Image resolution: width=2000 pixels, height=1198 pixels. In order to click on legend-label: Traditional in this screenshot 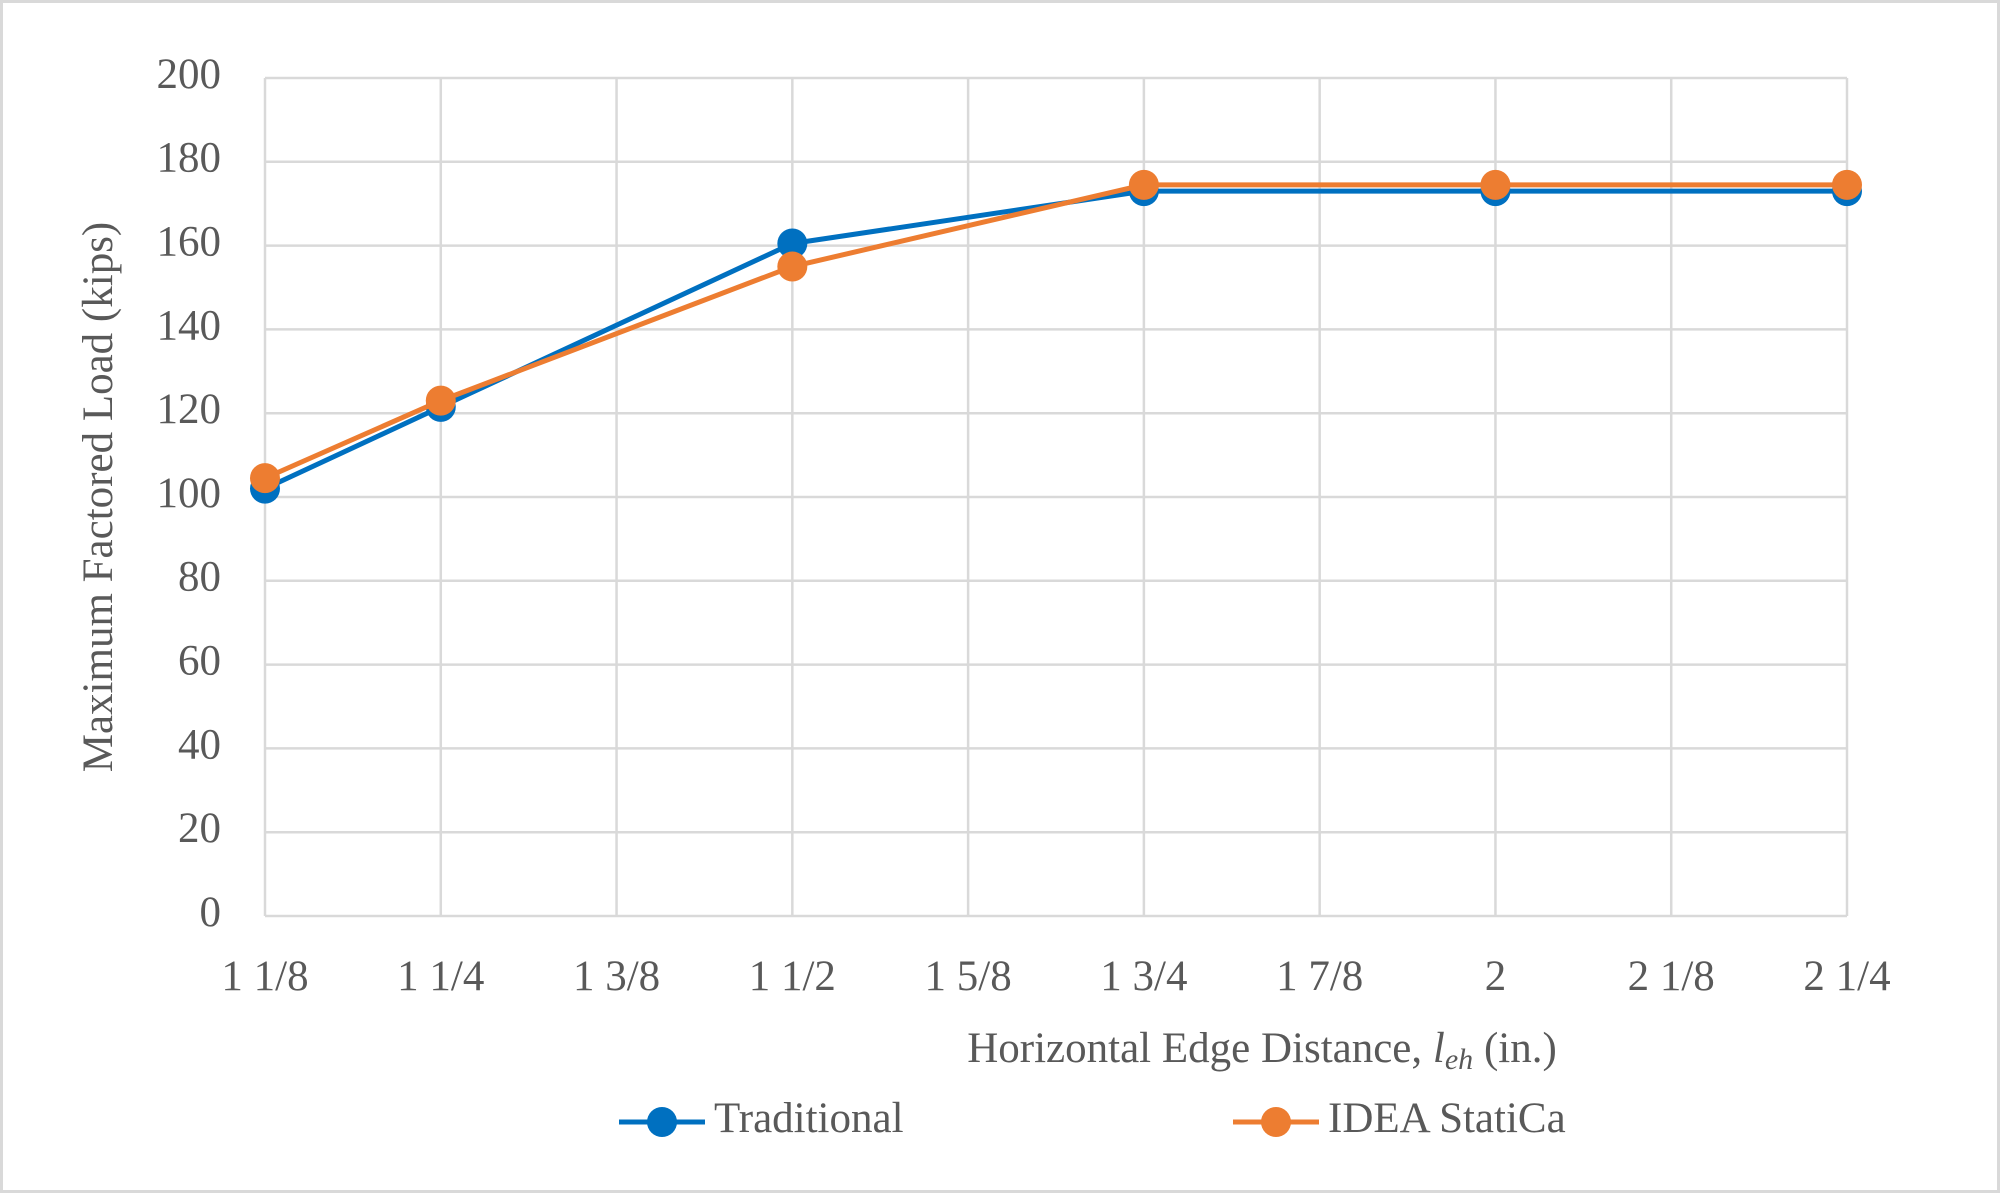, I will do `click(809, 1118)`.